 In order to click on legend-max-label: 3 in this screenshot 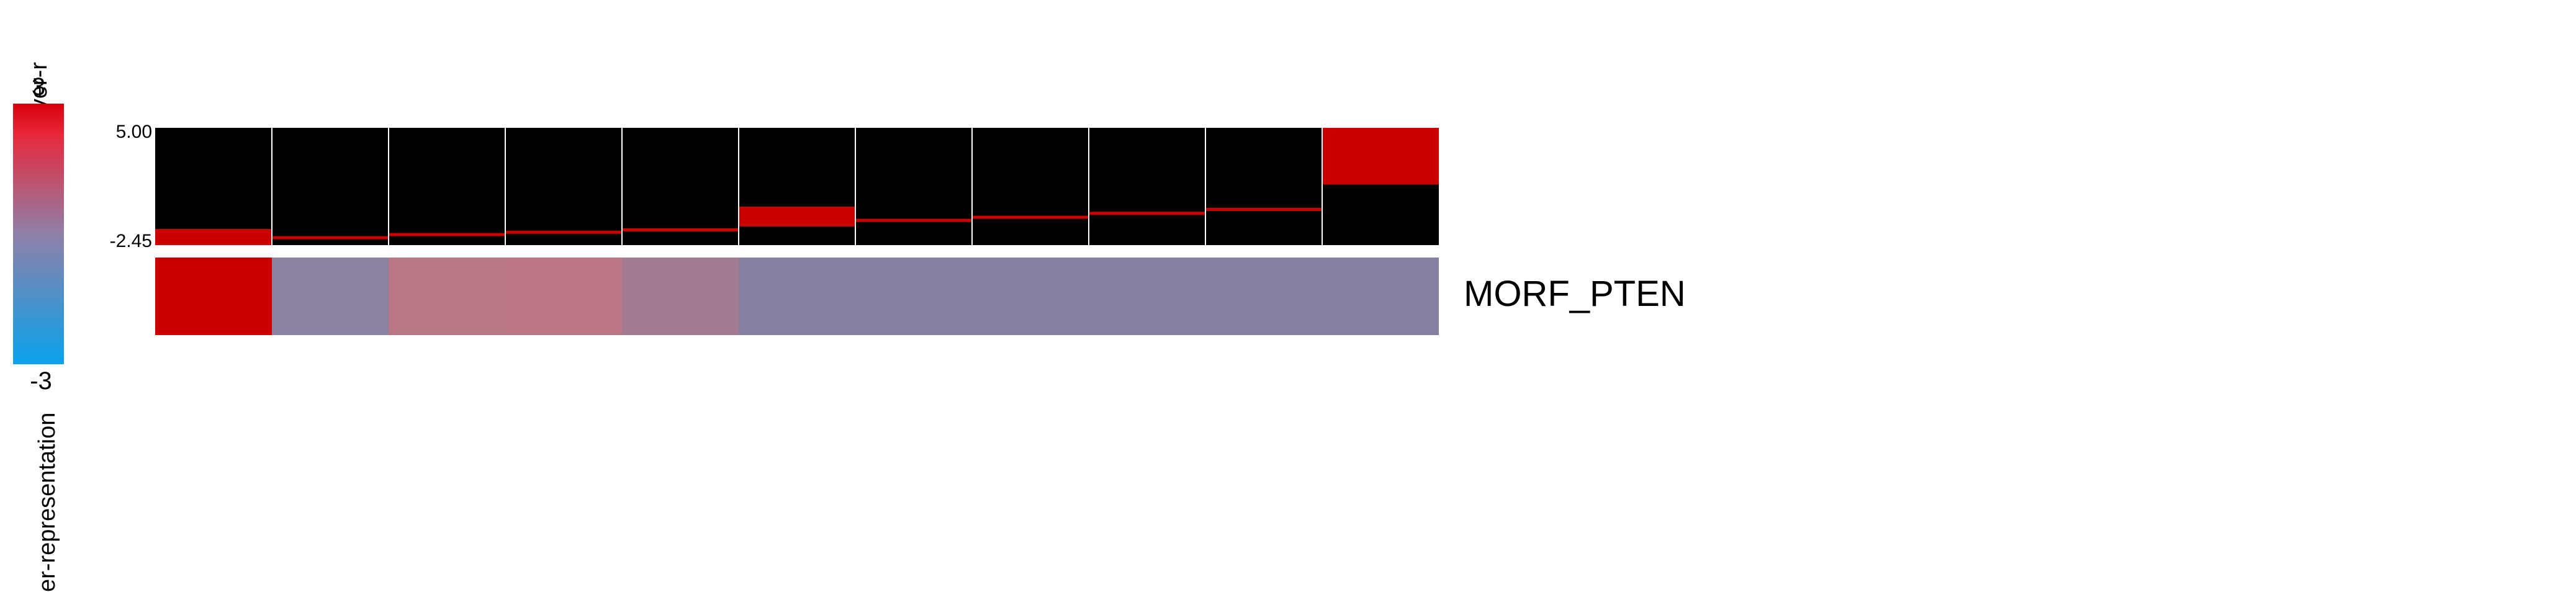, I will do `click(38, 87)`.